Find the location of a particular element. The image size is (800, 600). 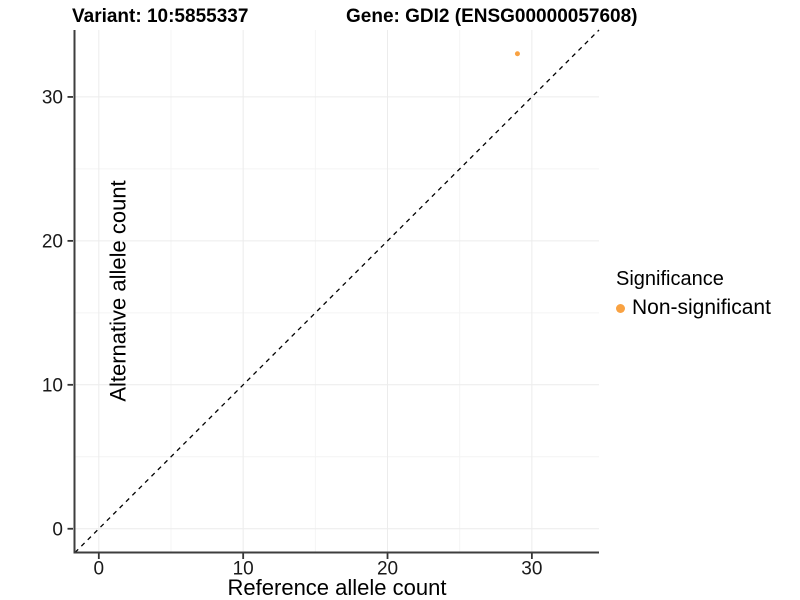

x-tick-label: 20 is located at coordinates (387, 569).